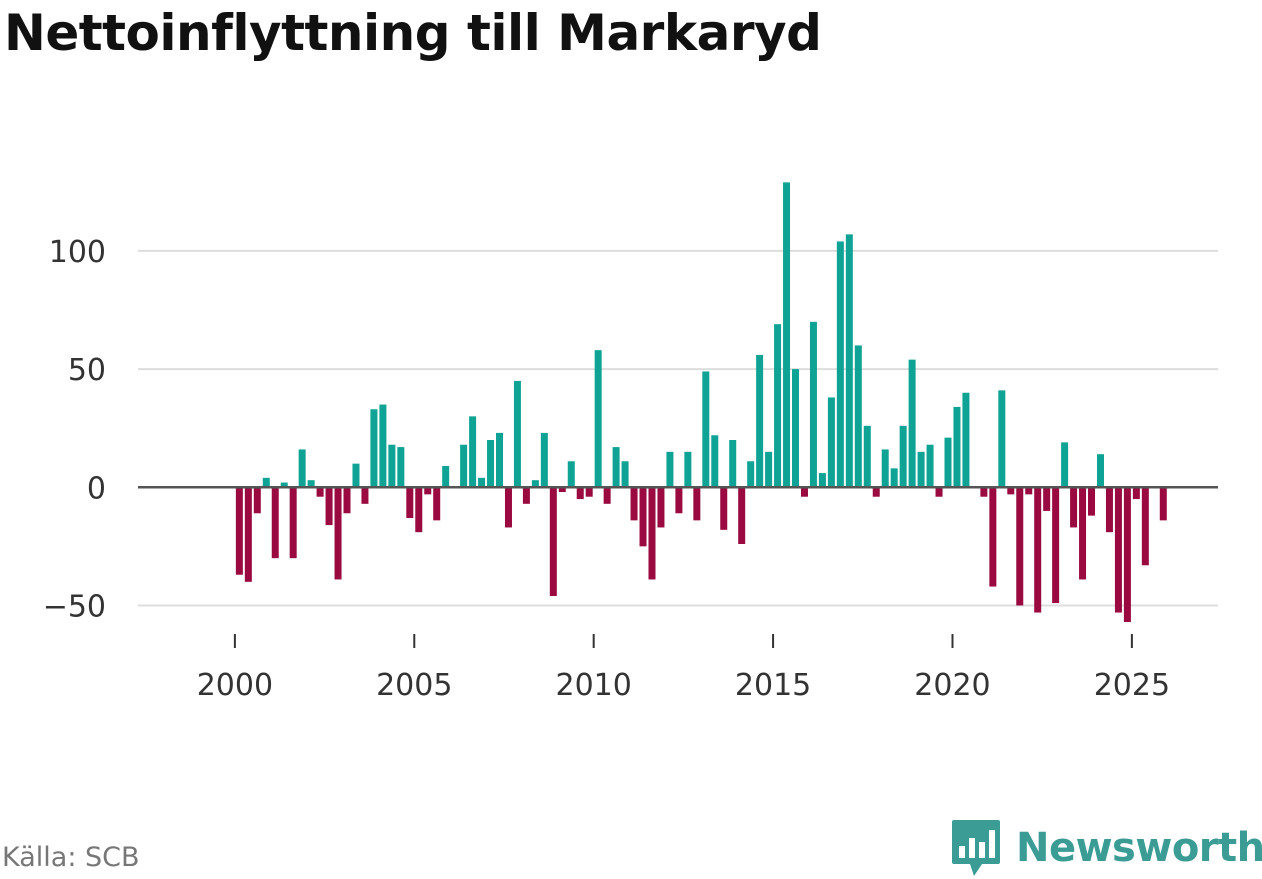 This screenshot has width=1262, height=879. What do you see at coordinates (235, 685) in the screenshot?
I see `x-tick-label: 2000` at bounding box center [235, 685].